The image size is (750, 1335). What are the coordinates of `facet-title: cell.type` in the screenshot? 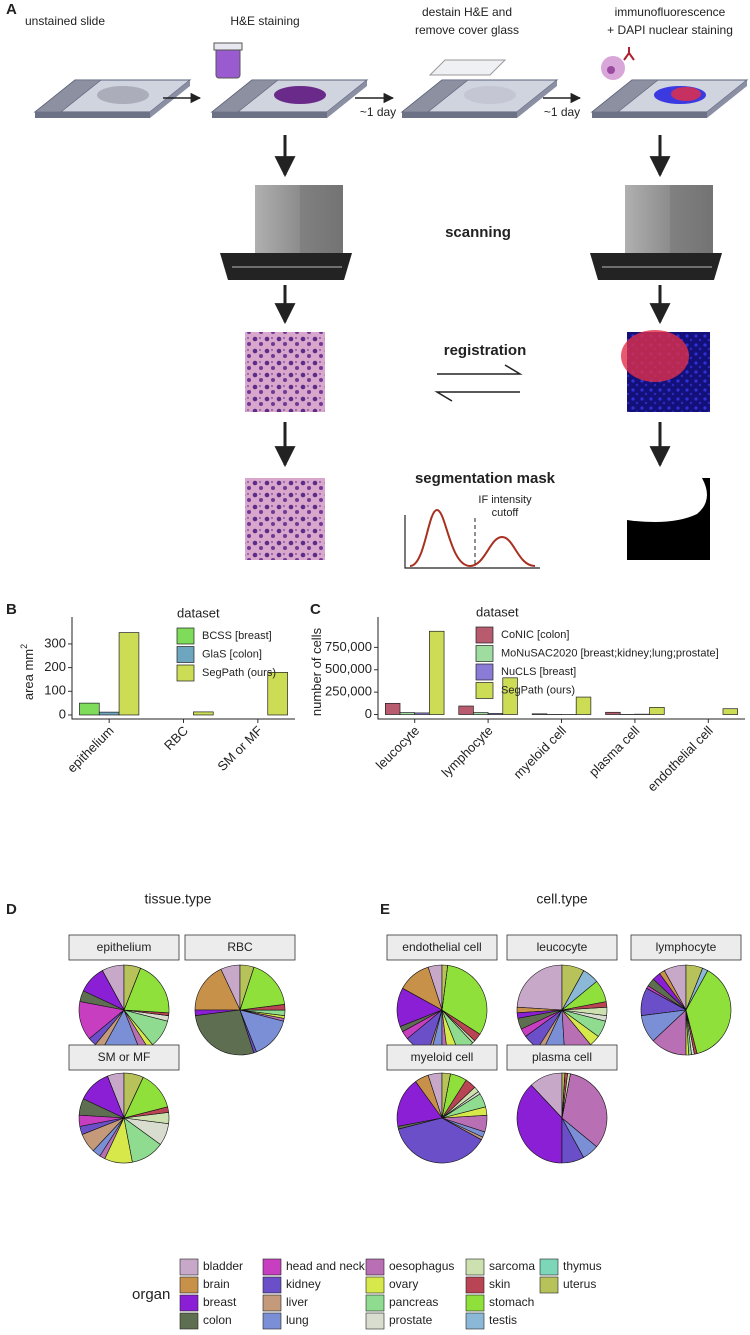 It's located at (562, 899).